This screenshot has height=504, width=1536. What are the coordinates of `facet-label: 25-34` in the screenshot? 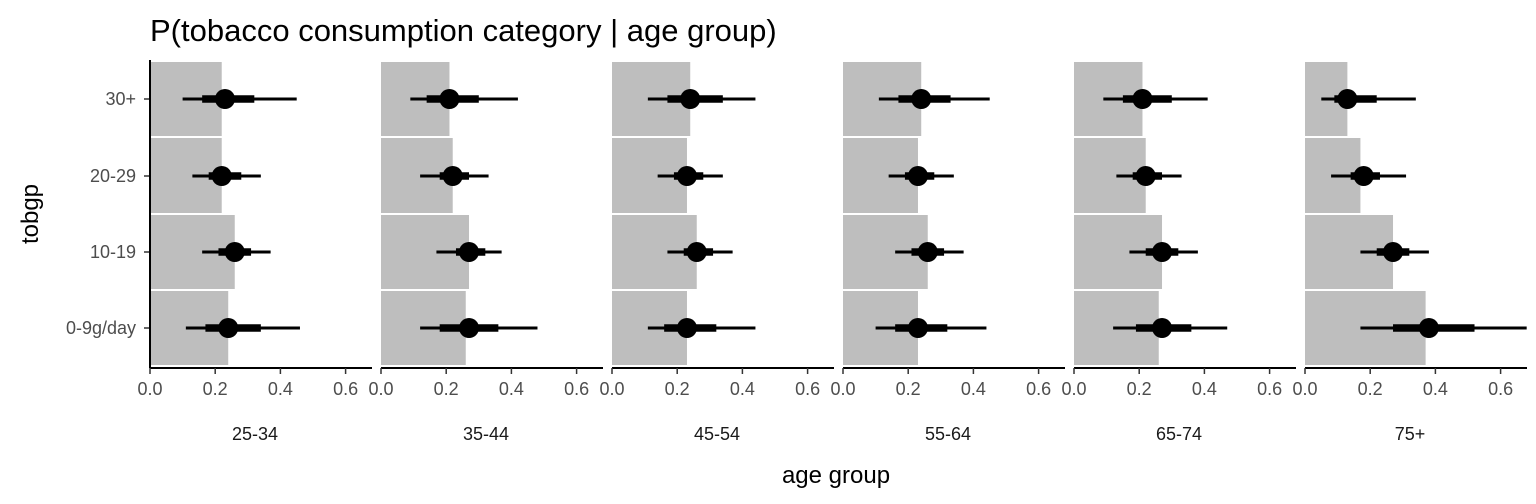 It's located at (255, 434).